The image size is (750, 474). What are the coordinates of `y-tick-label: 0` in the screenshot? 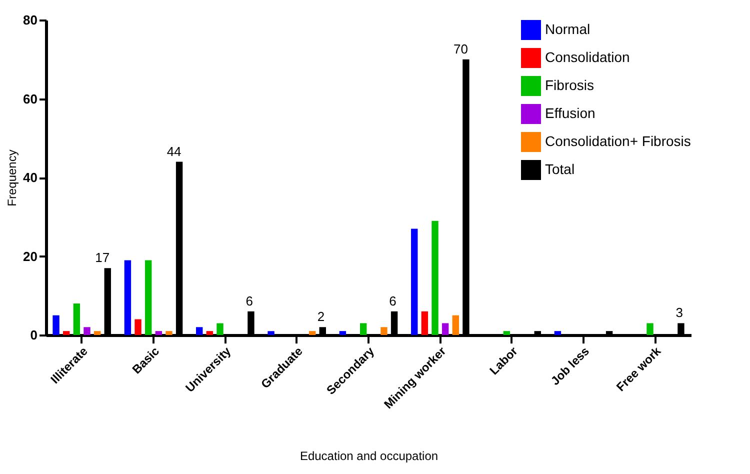 It's located at (34, 335).